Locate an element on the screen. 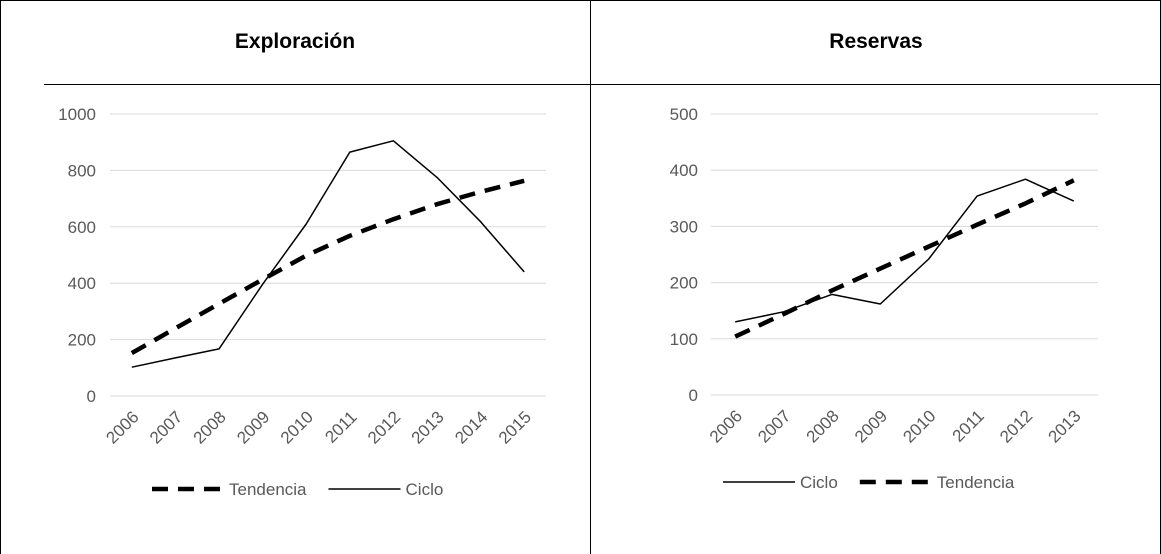 The image size is (1161, 554). chart0-x-tick-label: 2006 is located at coordinates (122, 427).